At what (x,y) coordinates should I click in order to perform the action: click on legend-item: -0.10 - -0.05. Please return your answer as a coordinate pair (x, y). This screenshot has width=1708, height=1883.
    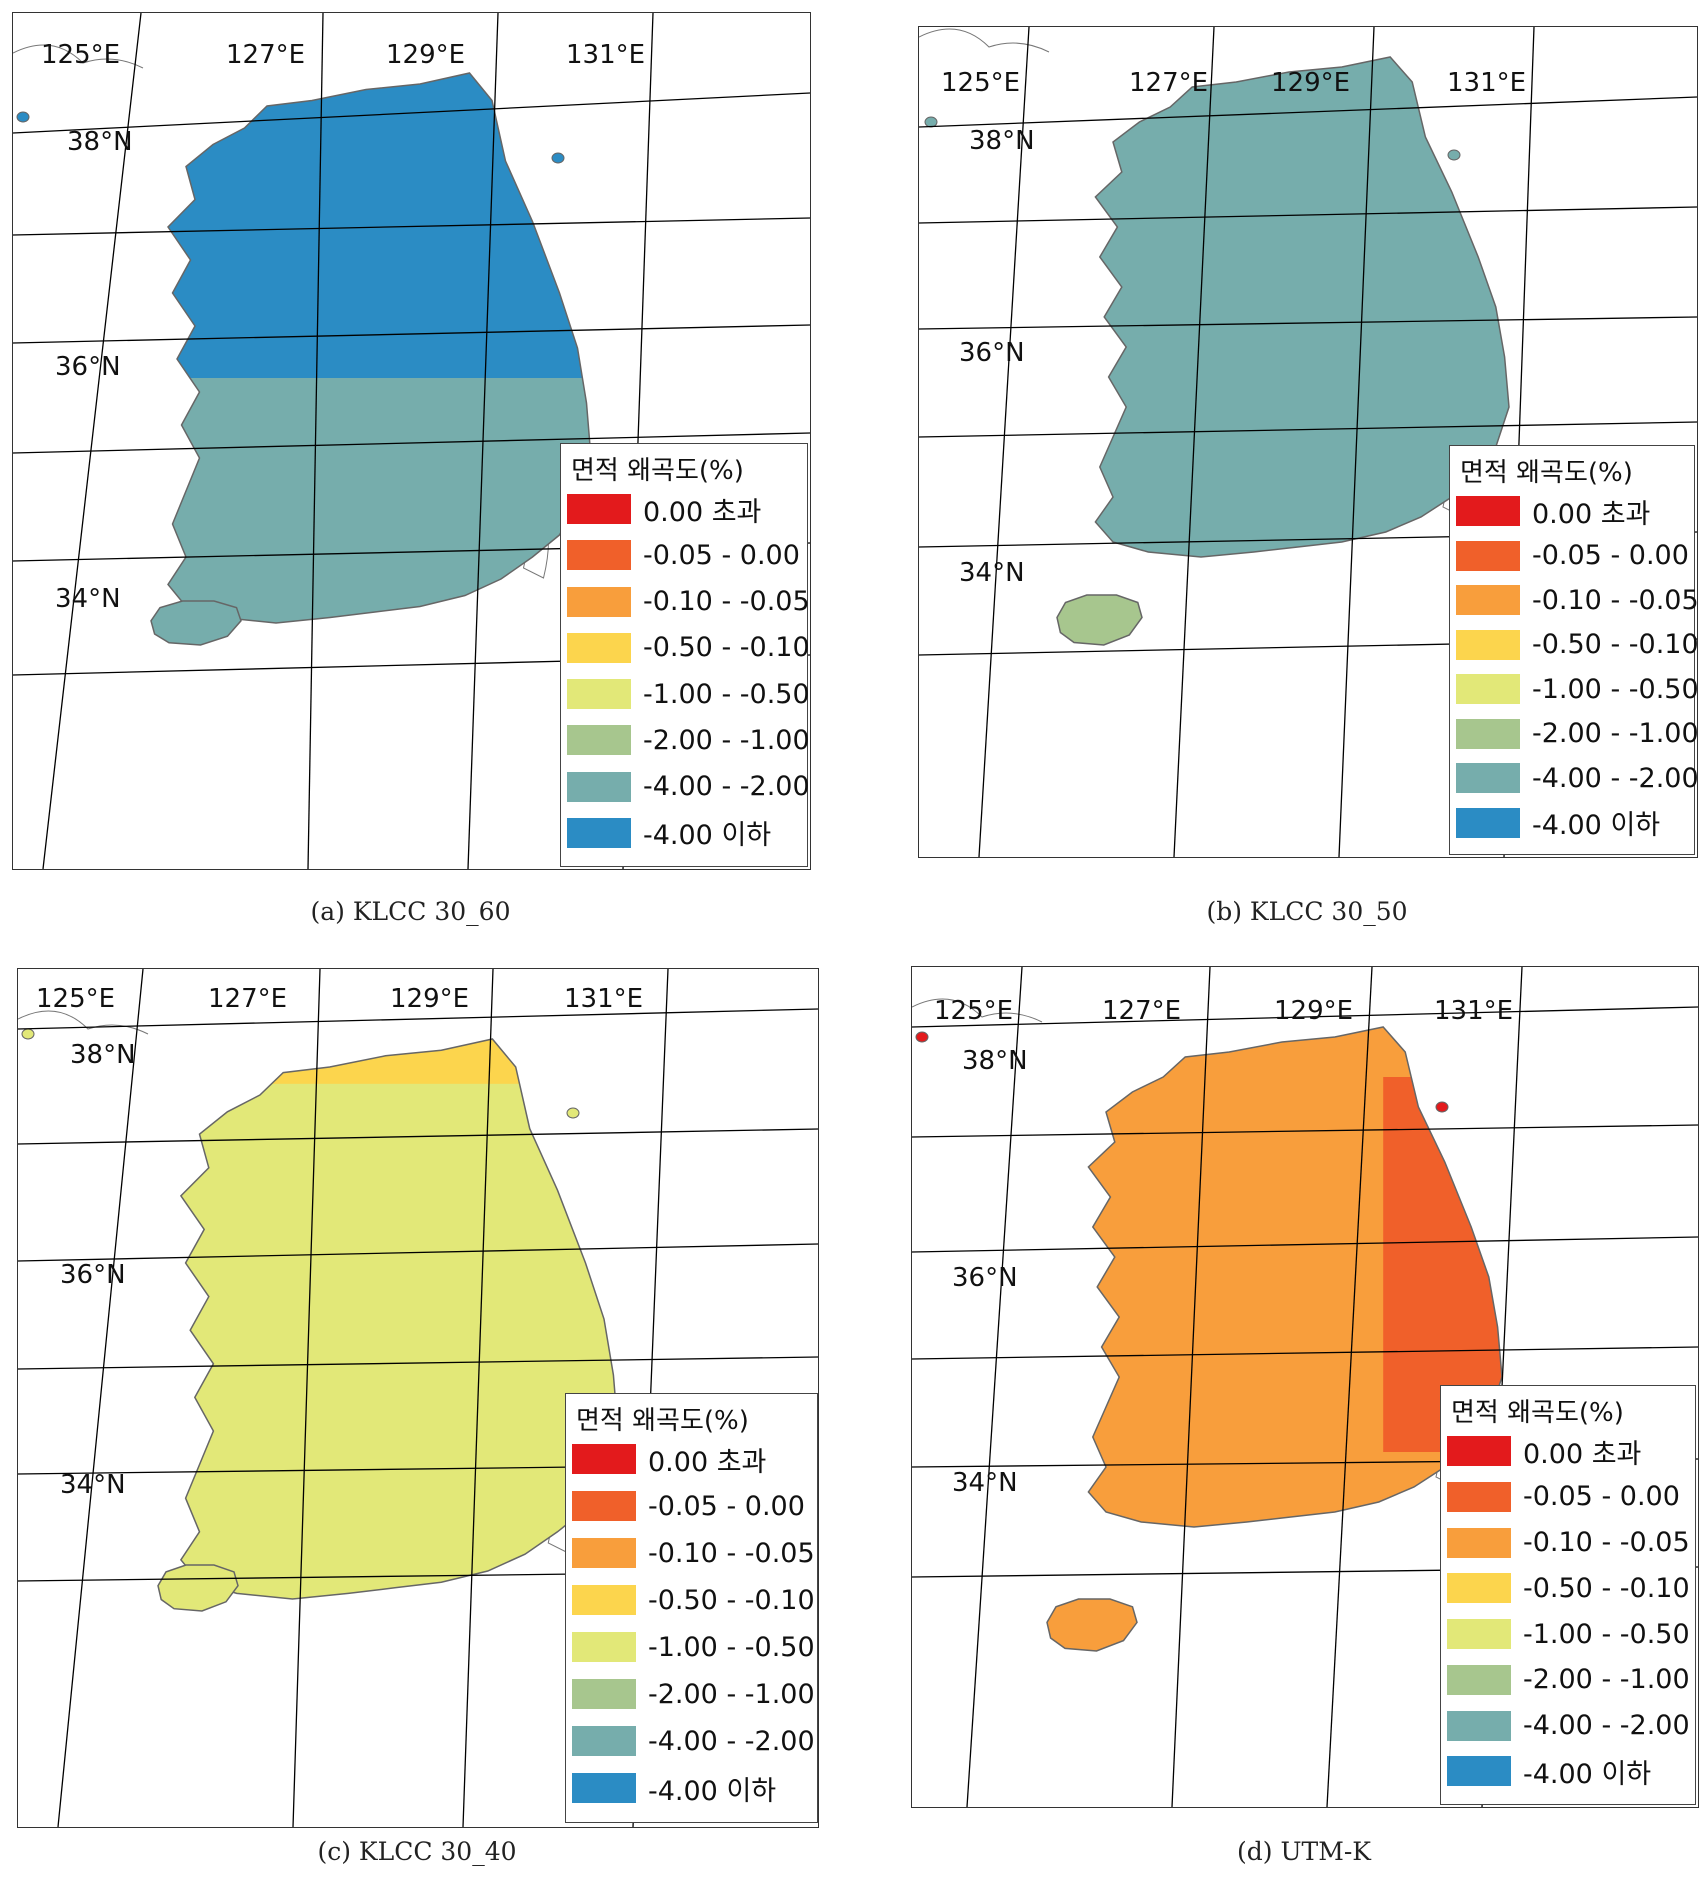
    Looking at the image, I should click on (693, 1553).